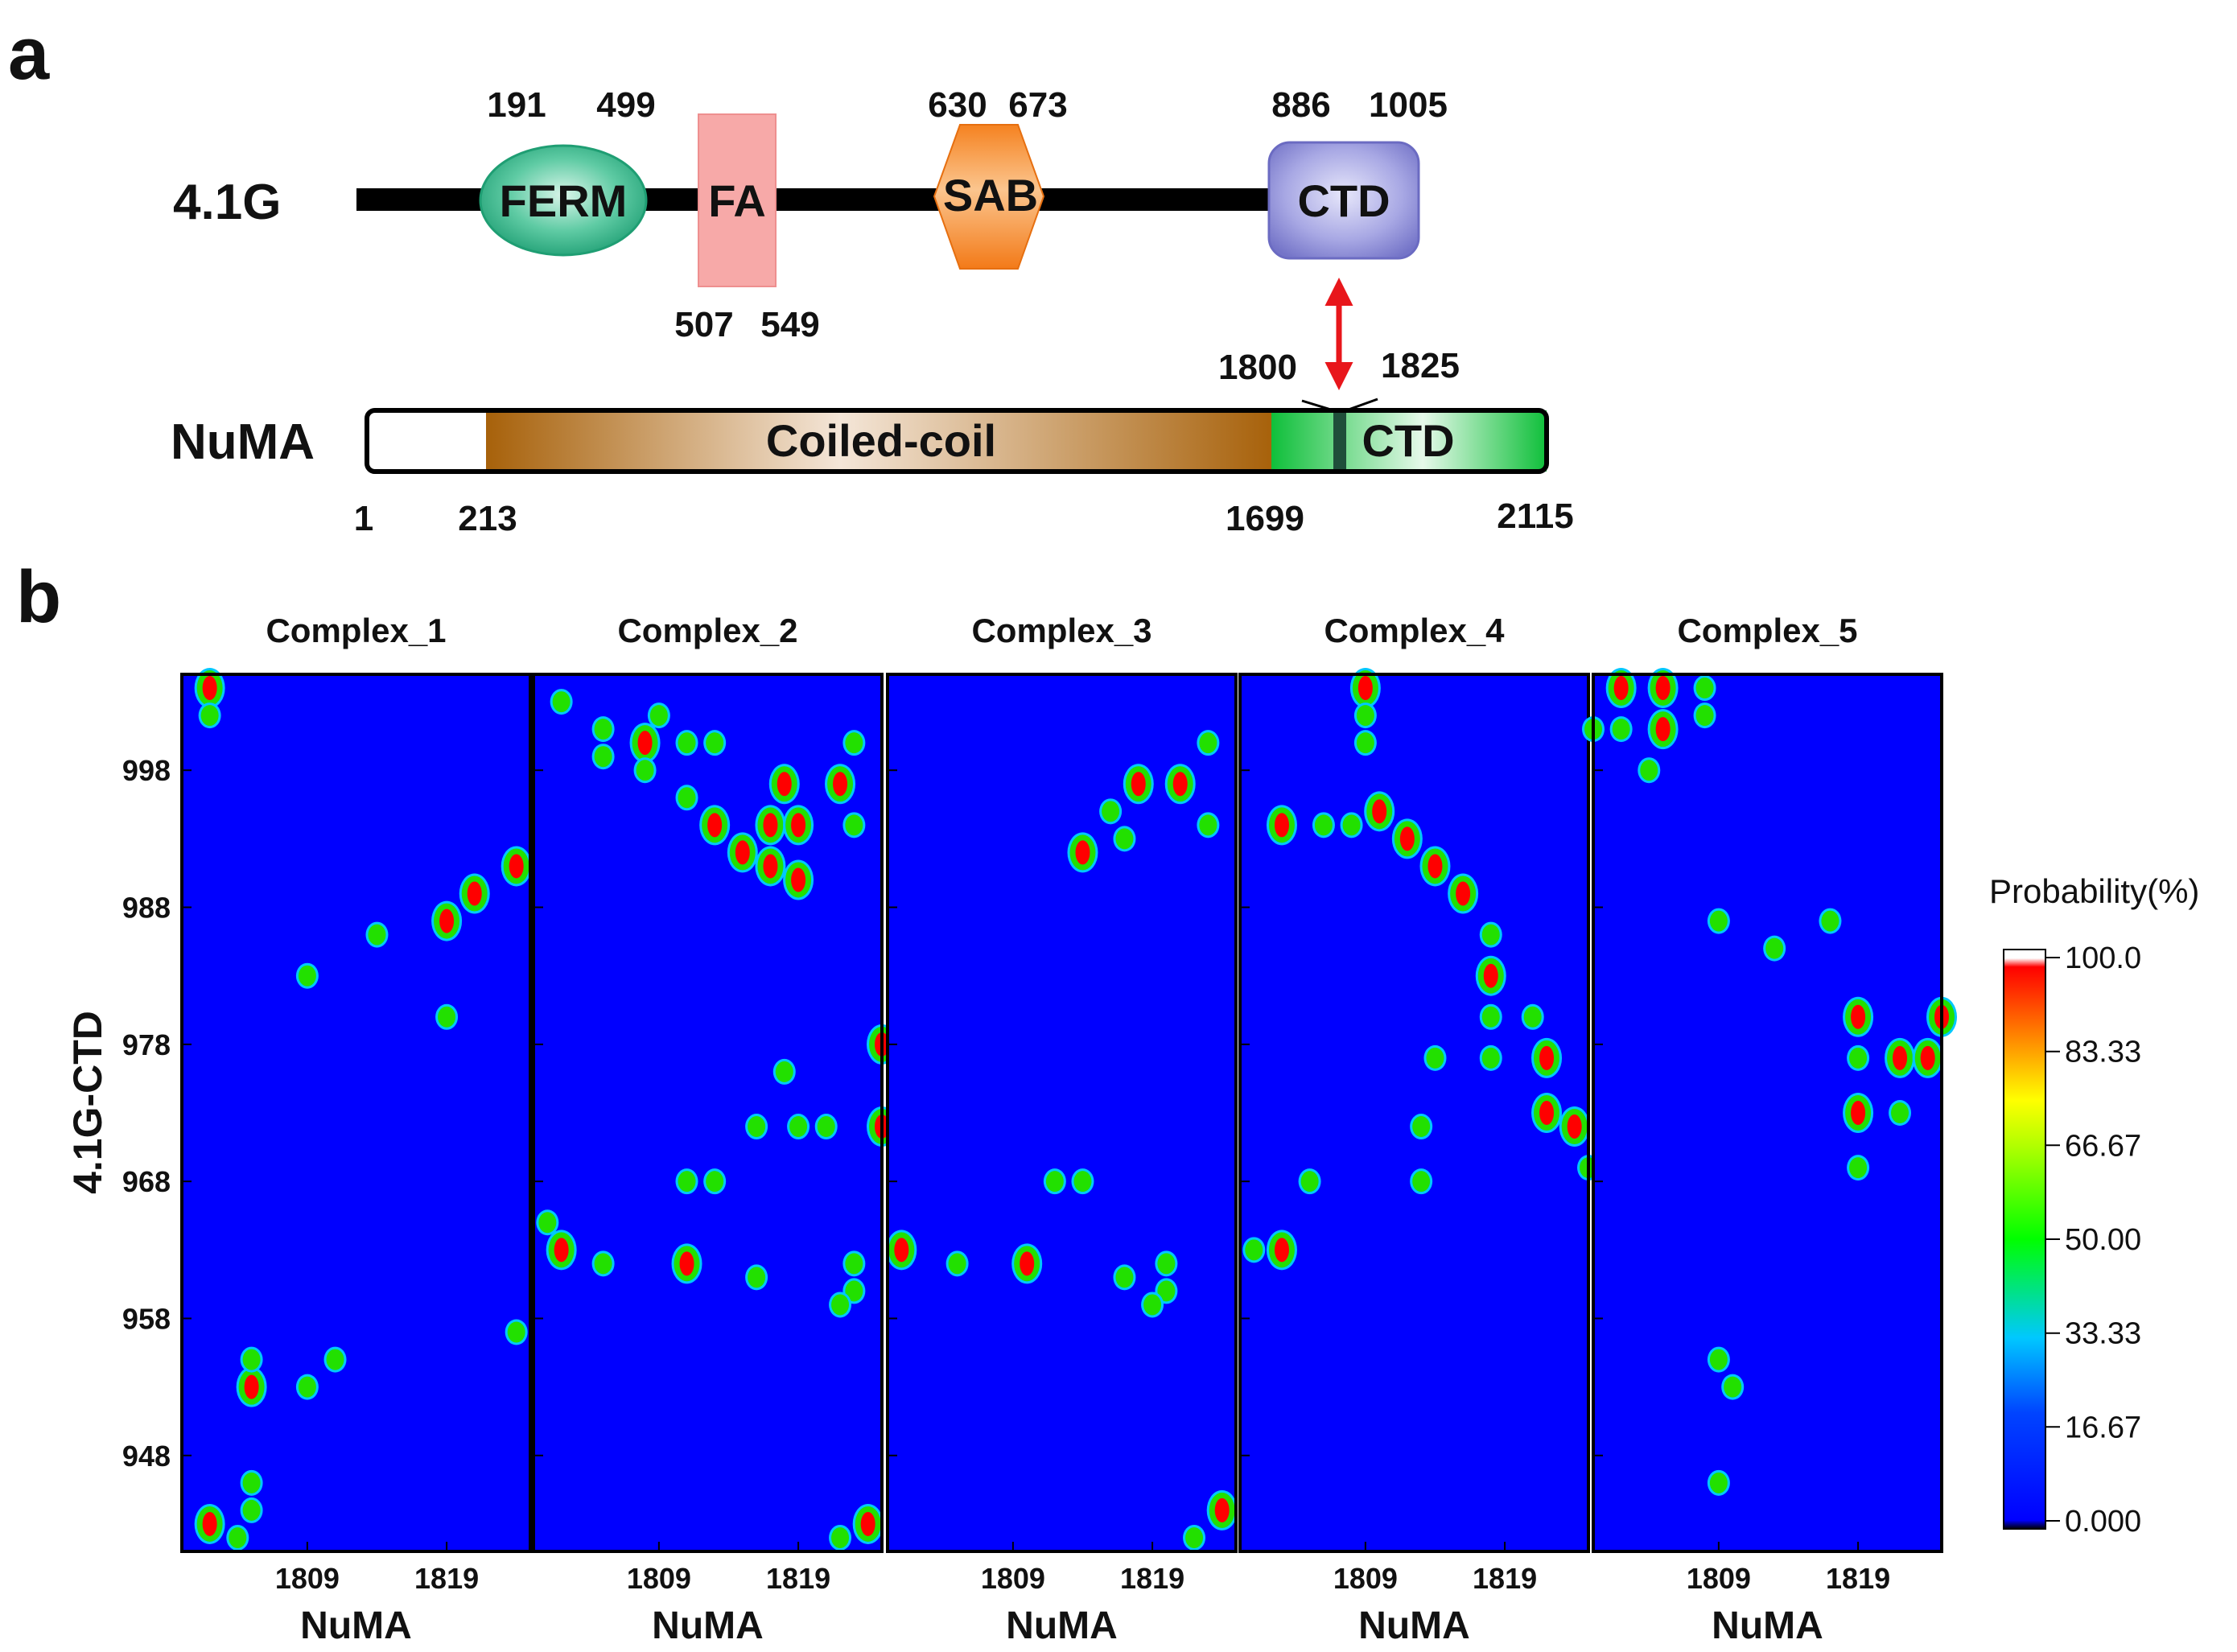  Describe the element at coordinates (789, 324) in the screenshot. I see `fa-end: 549` at that location.